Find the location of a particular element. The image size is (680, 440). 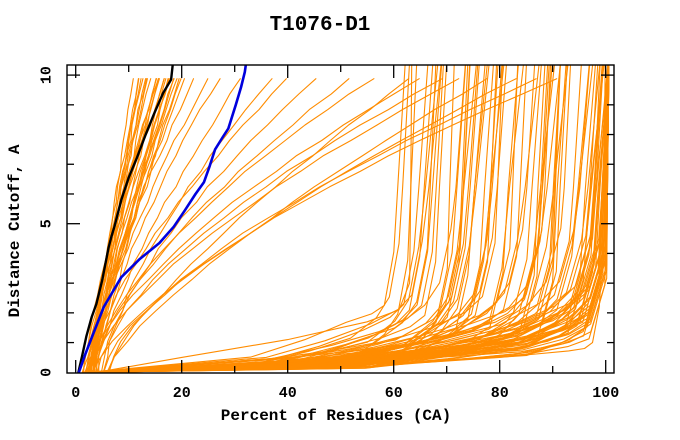

x-tick-label: 0 is located at coordinates (75, 393).